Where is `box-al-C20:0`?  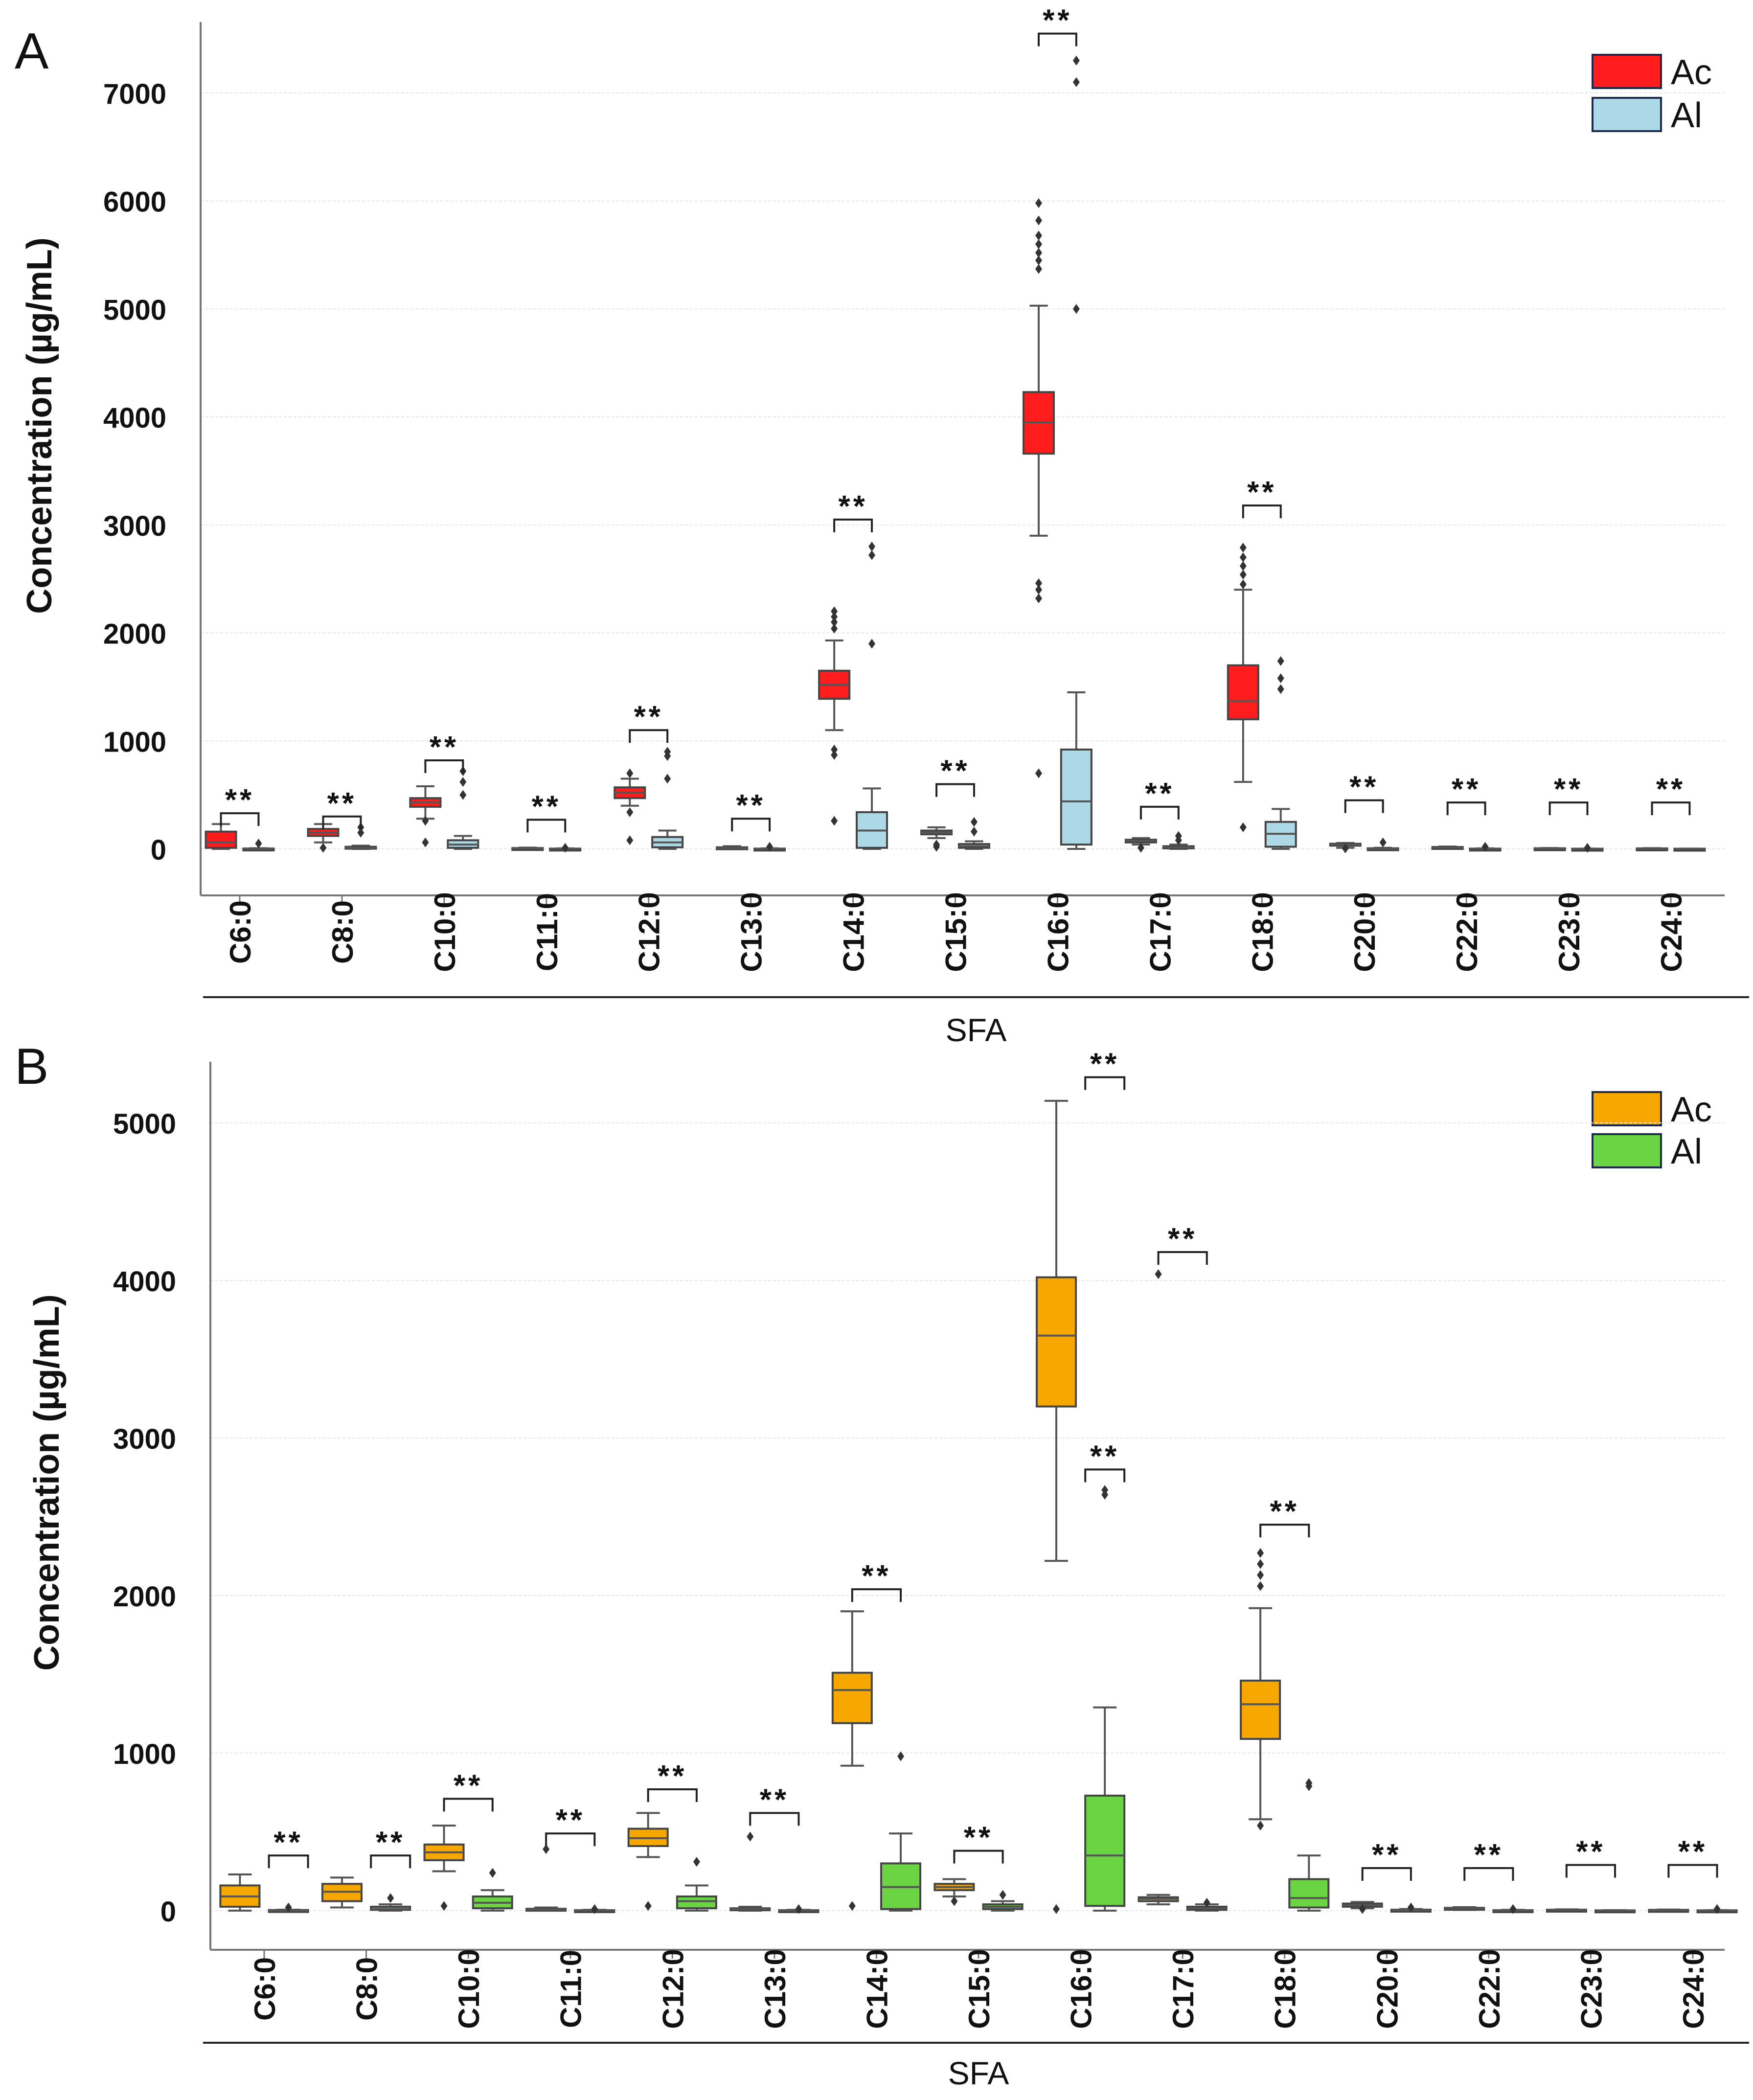 box-al-C20:0 is located at coordinates (1382, 844).